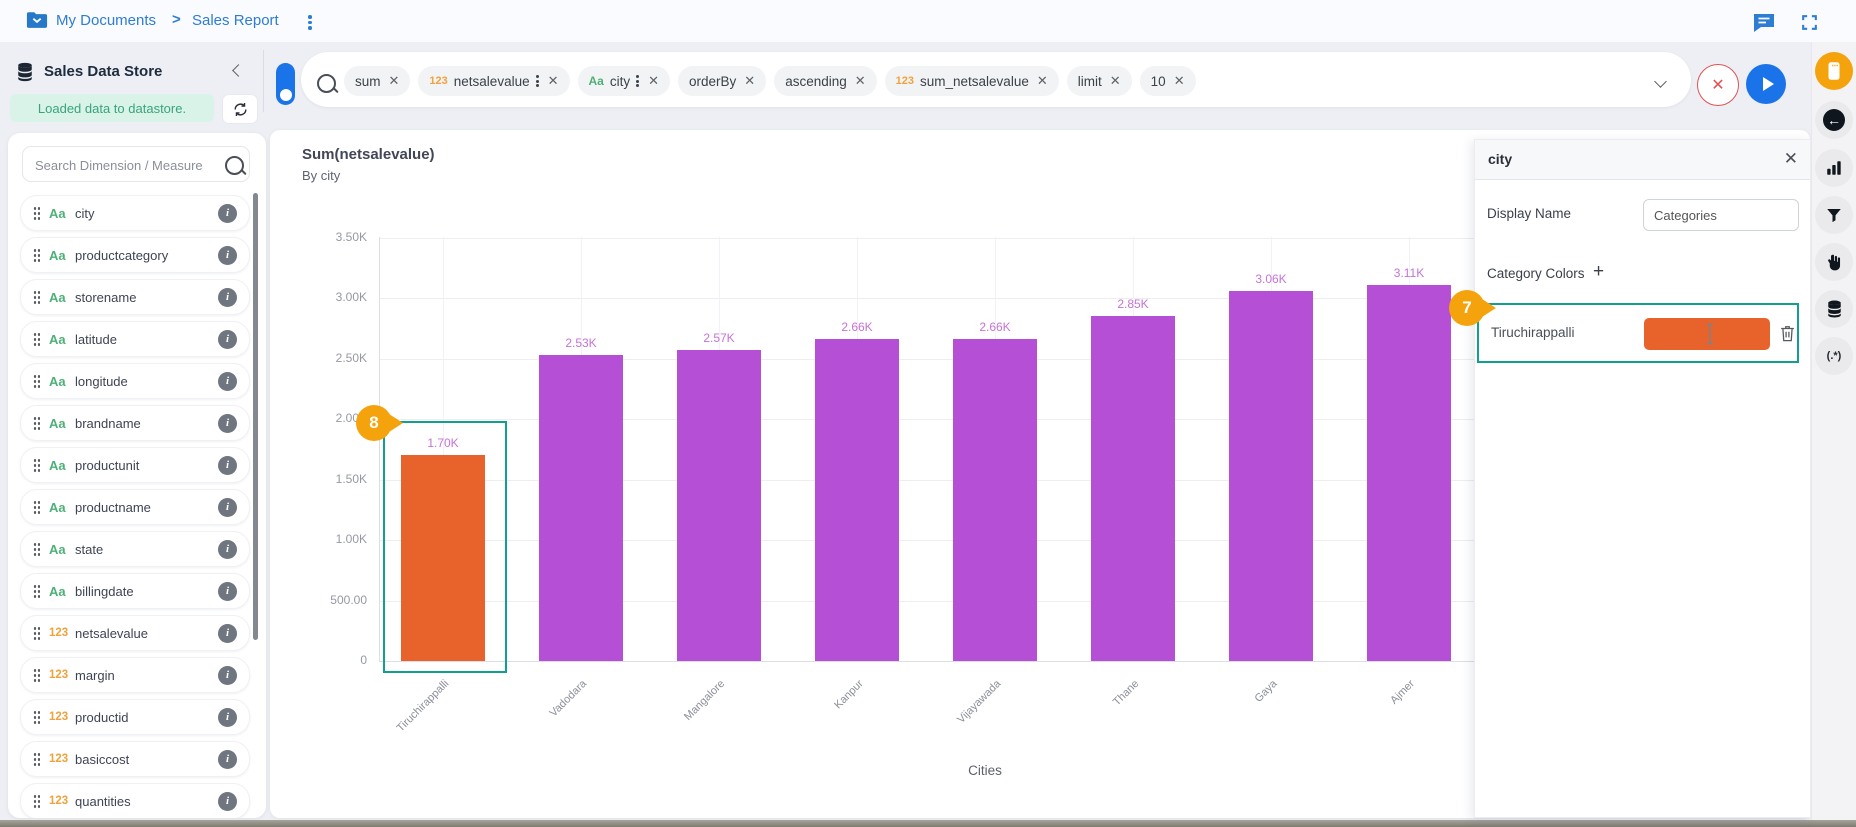  Describe the element at coordinates (255, 416) in the screenshot. I see `sidebar-scrollbar` at that location.